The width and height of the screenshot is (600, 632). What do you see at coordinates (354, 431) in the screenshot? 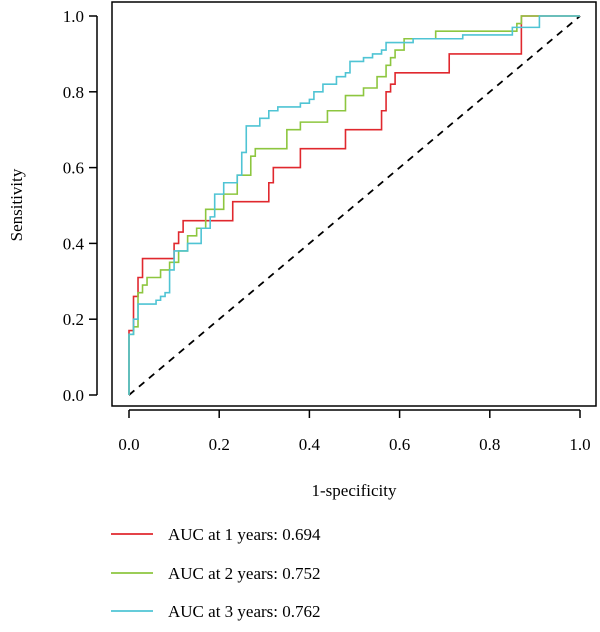
I see `x-axis: 0.0 0.2 0.4 0.6 0.8 1.0` at bounding box center [354, 431].